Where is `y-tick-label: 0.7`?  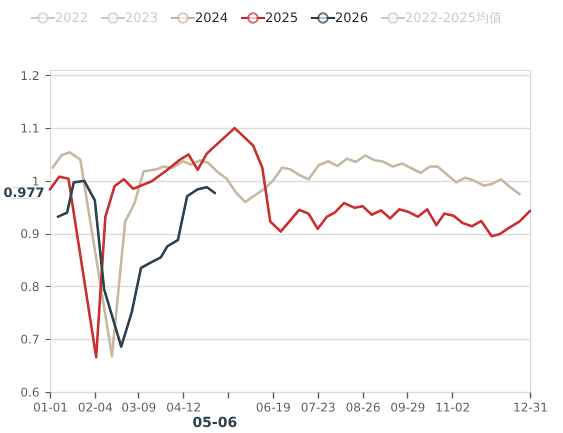
y-tick-label: 0.7 is located at coordinates (30, 339).